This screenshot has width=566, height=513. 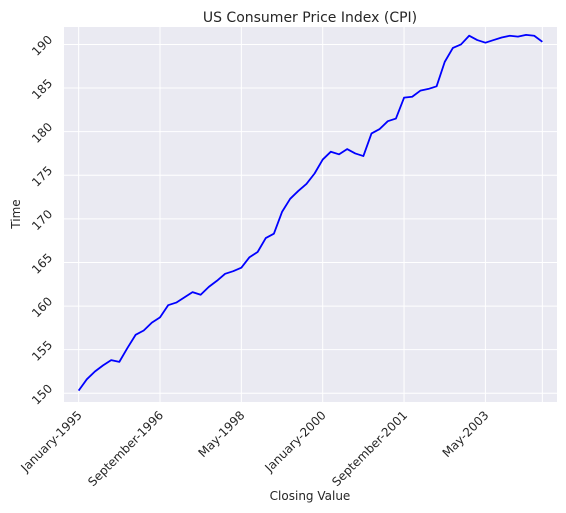 I want to click on y-tick-label: 175, so click(x=42, y=176).